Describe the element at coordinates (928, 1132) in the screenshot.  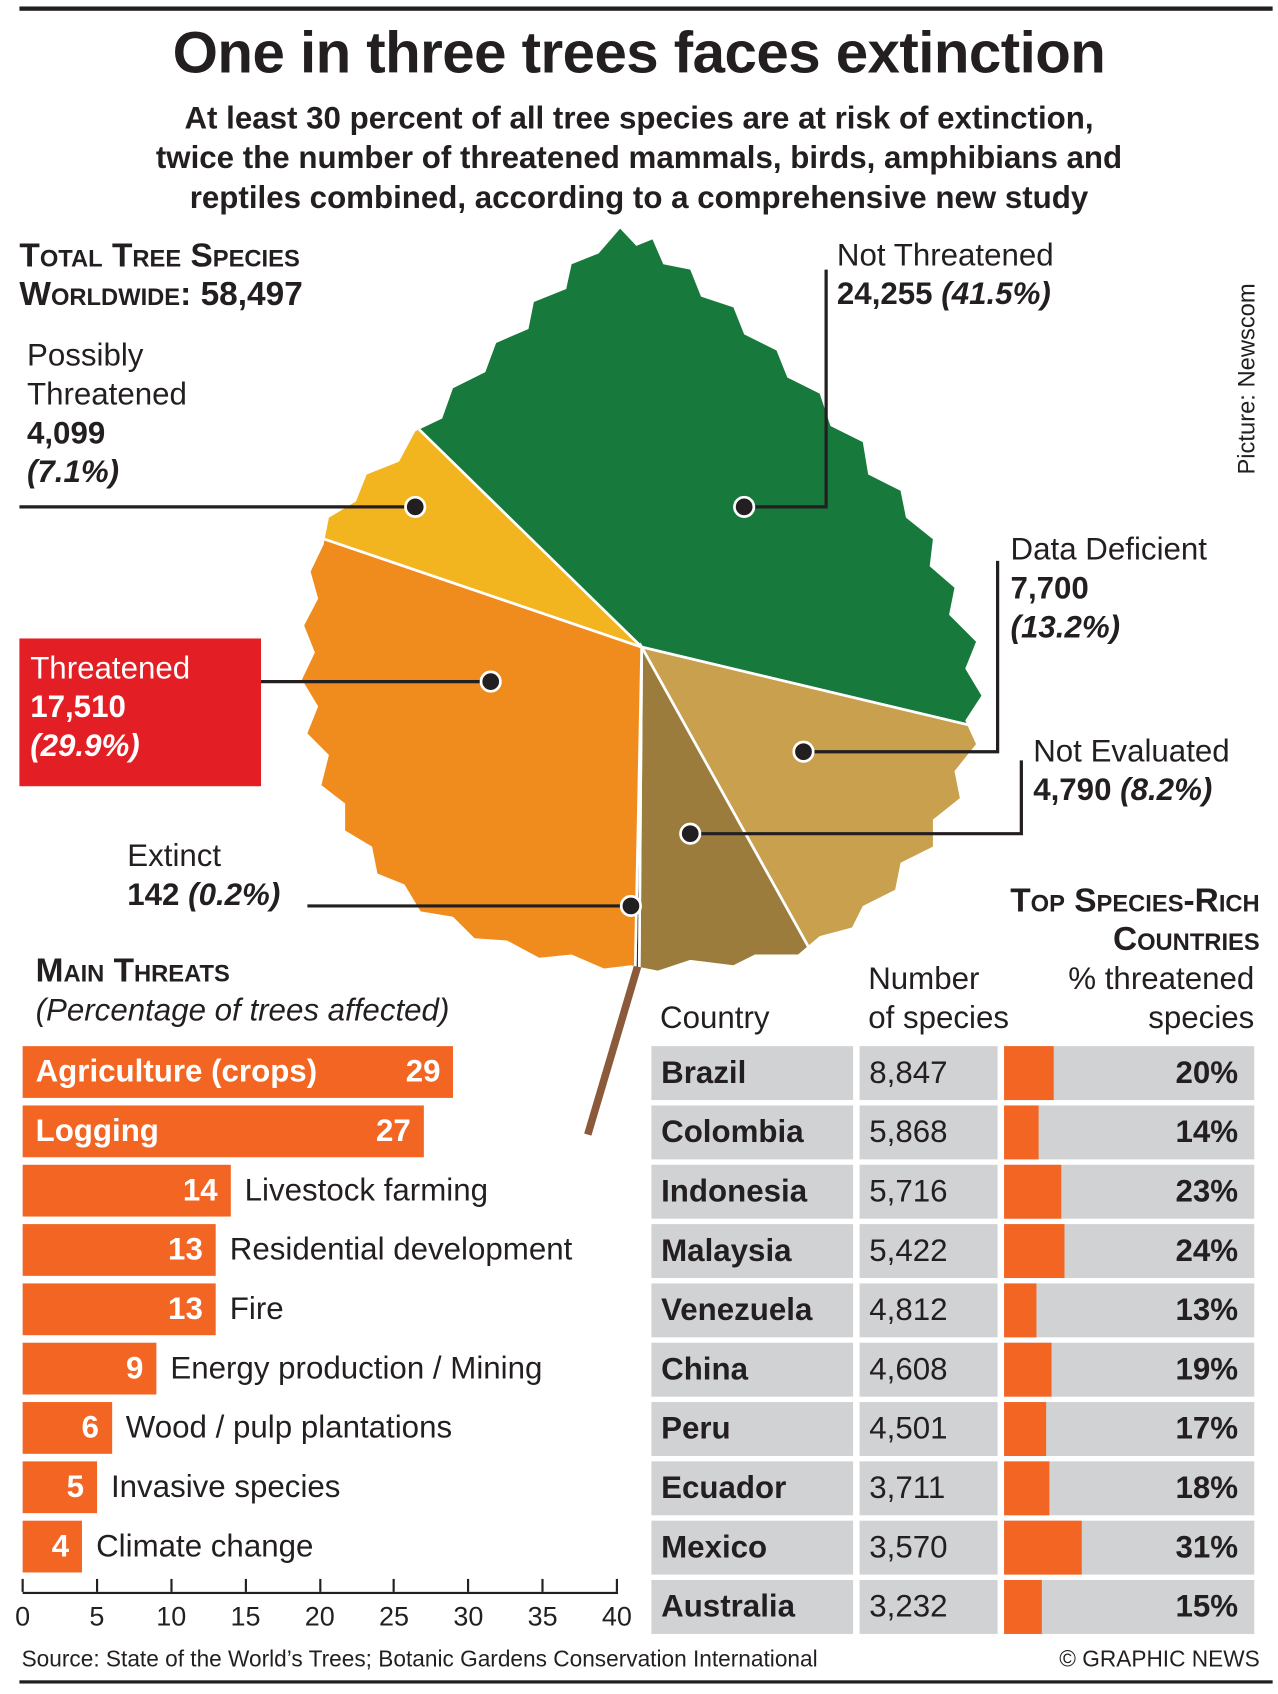
I see `species-cell: 5,868` at that location.